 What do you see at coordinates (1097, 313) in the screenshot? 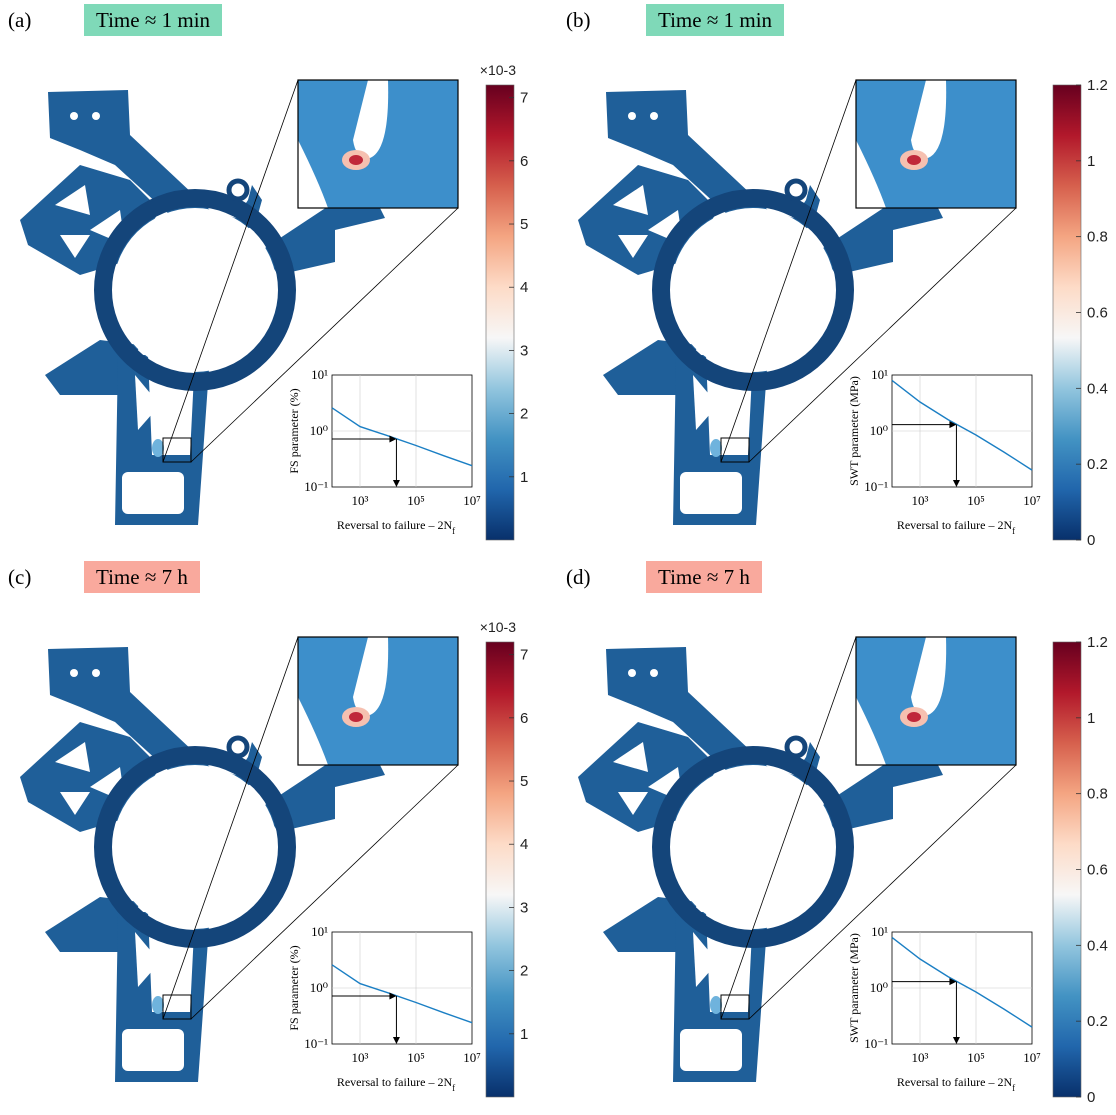
I see `colorbar-tick-label: 0.6` at bounding box center [1097, 313].